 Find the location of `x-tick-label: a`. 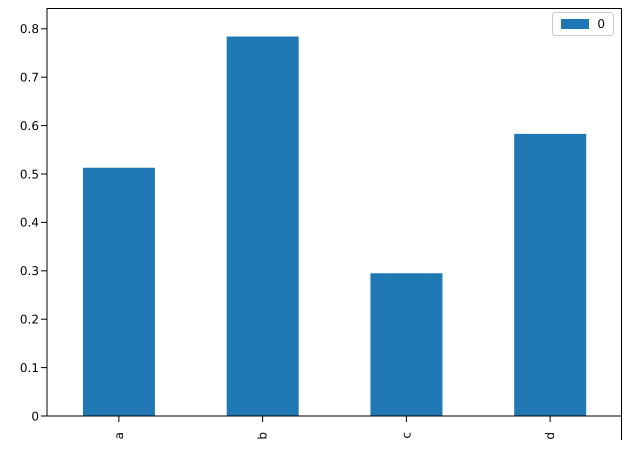

x-tick-label: a is located at coordinates (119, 436).